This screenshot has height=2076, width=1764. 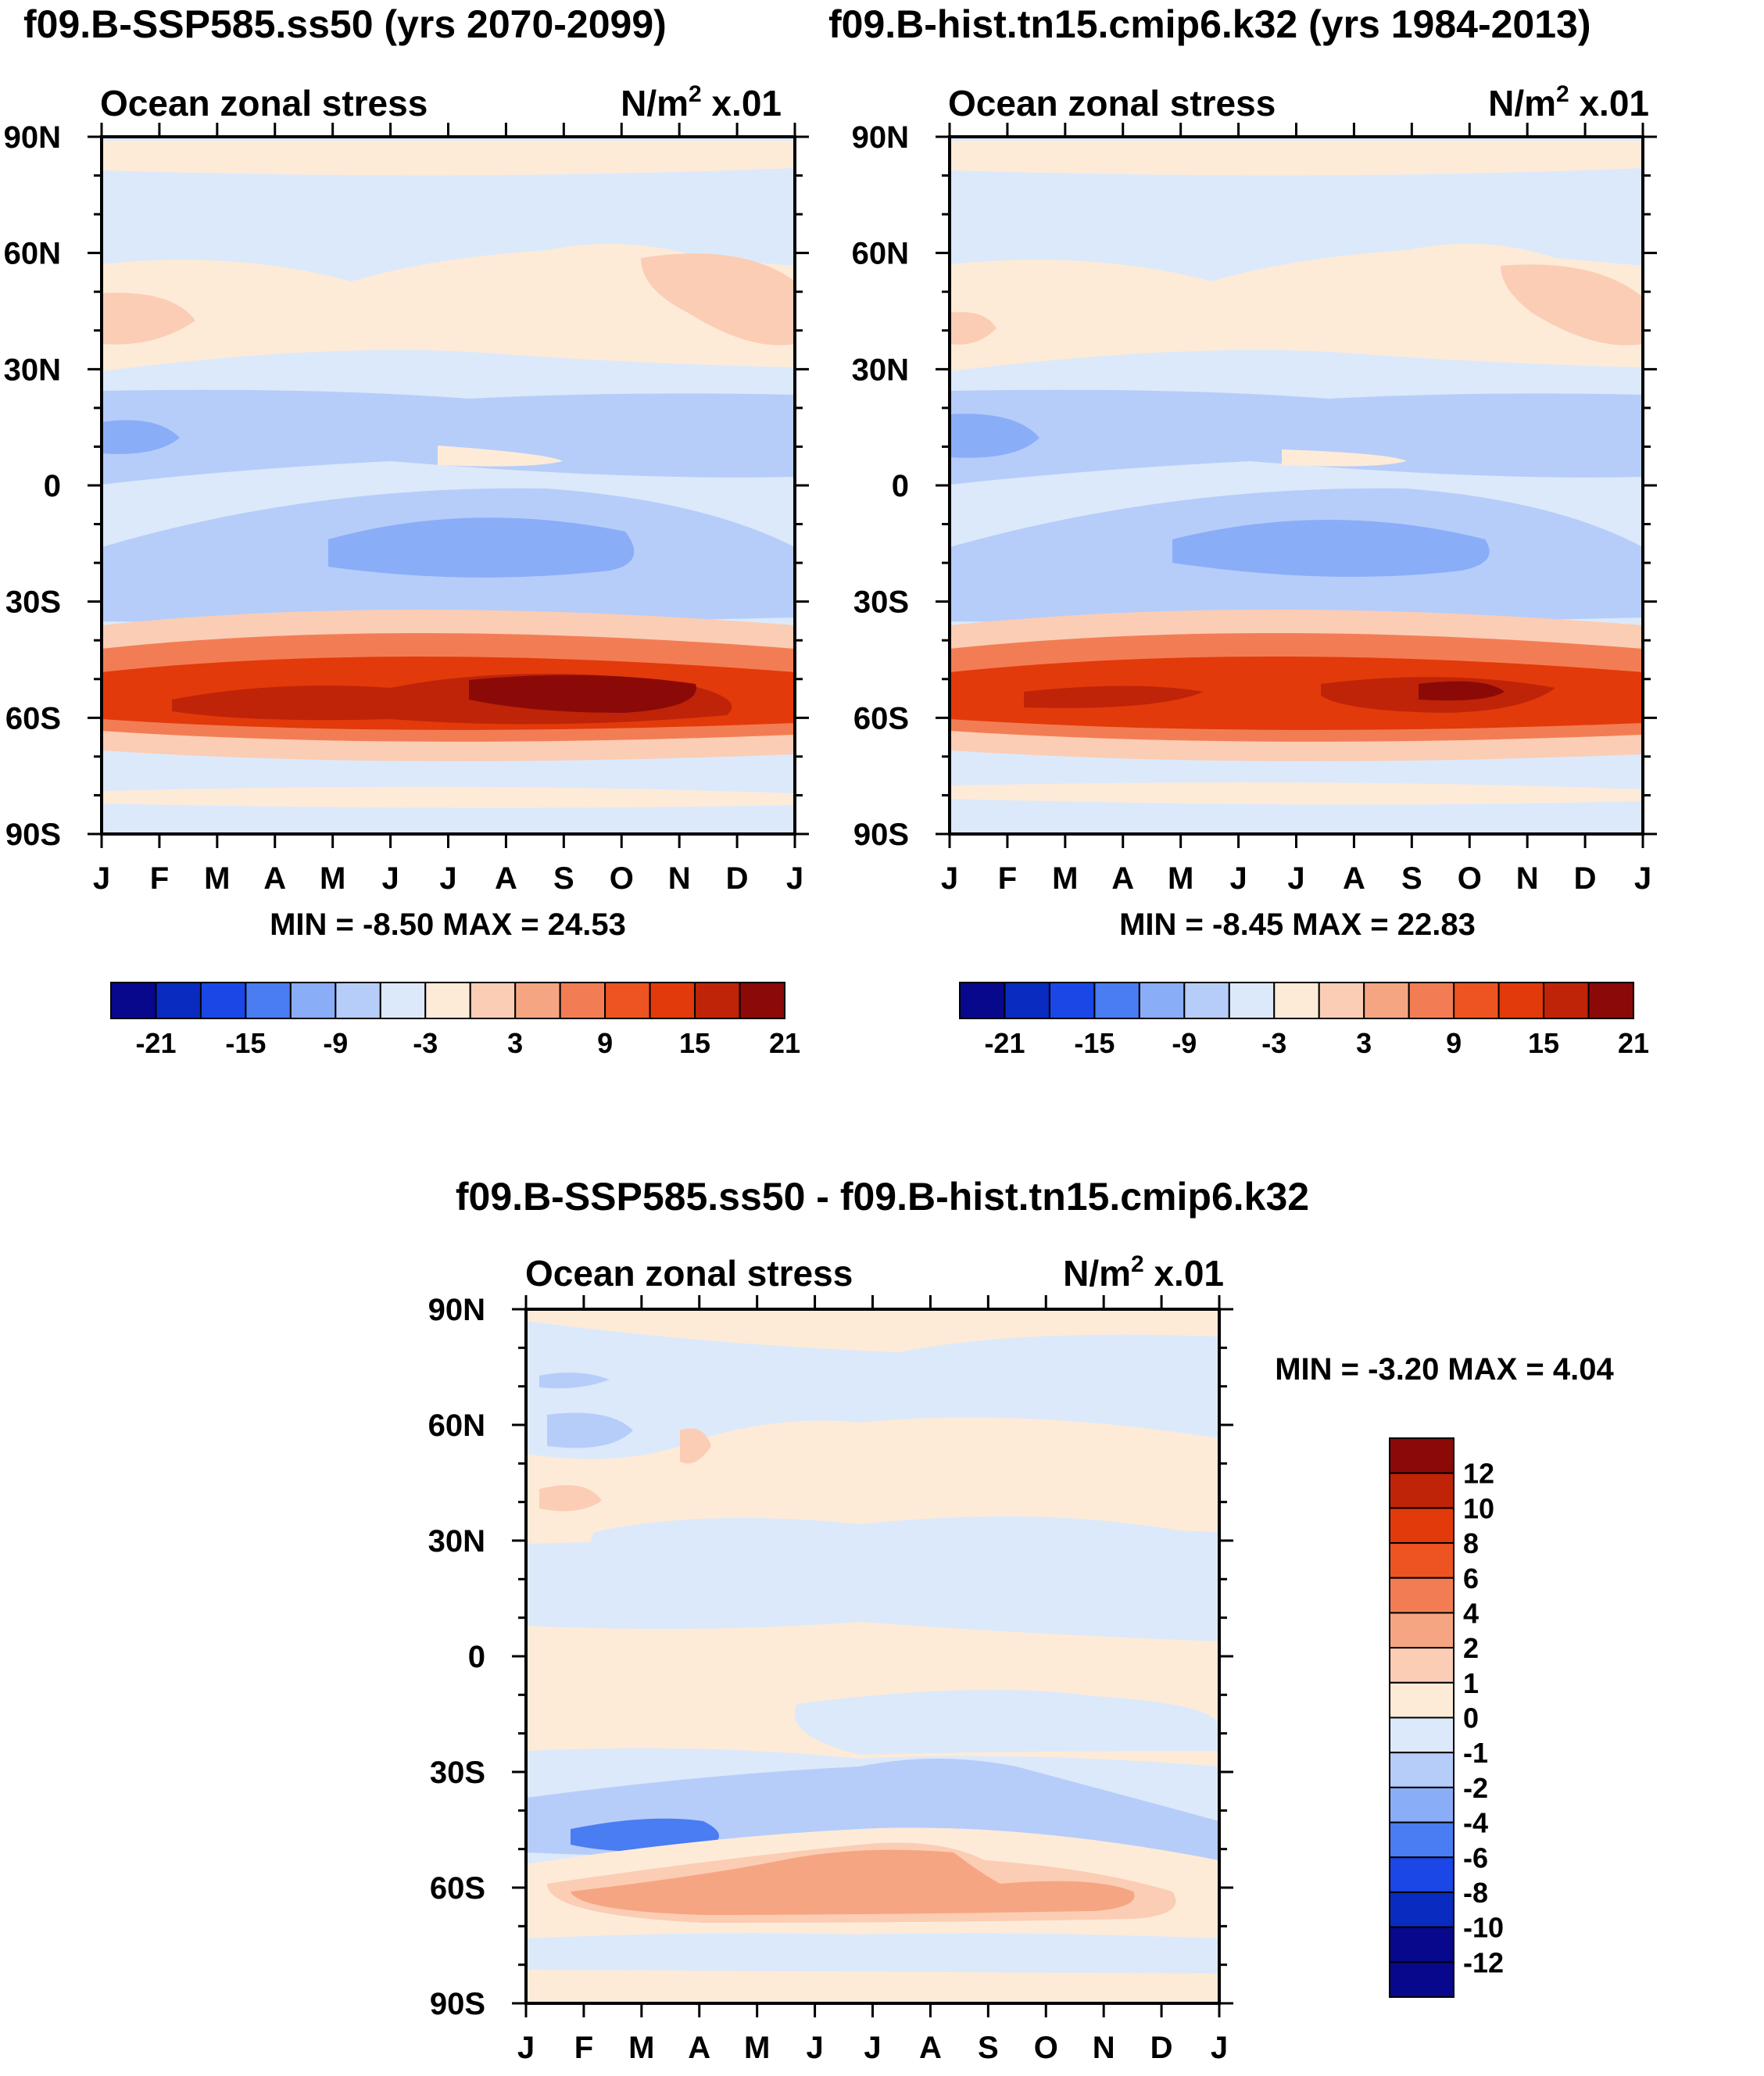 I want to click on contour-s-neg2, so click(x=645, y=1835).